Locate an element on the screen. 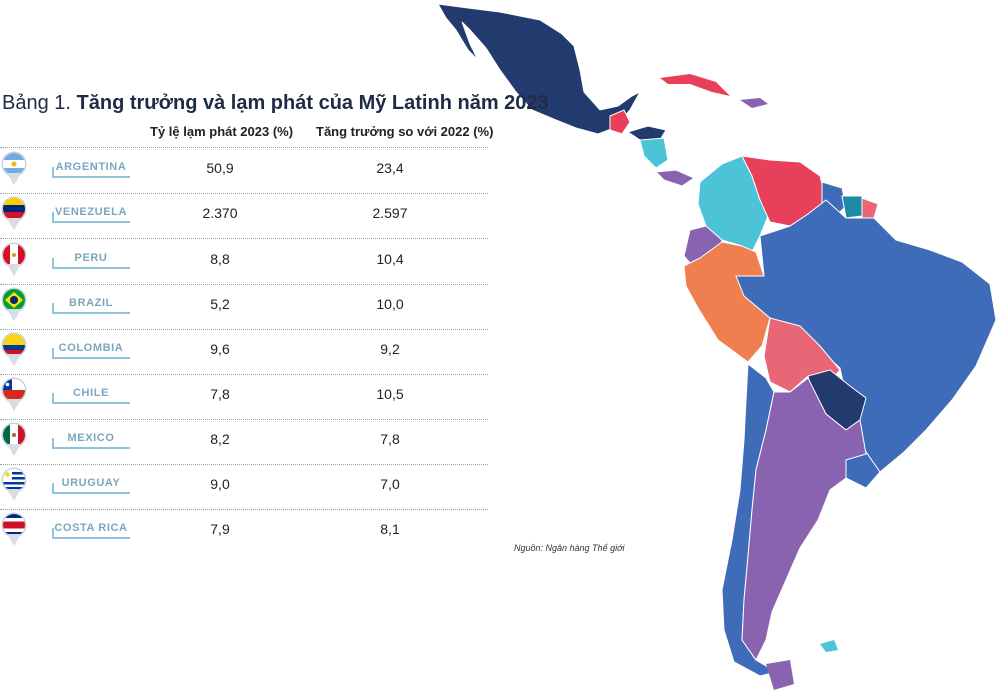 The height and width of the screenshot is (693, 1000). col-header-inflation: Tỷ lệ lạm phát 2023 (%) is located at coordinates (222, 131).